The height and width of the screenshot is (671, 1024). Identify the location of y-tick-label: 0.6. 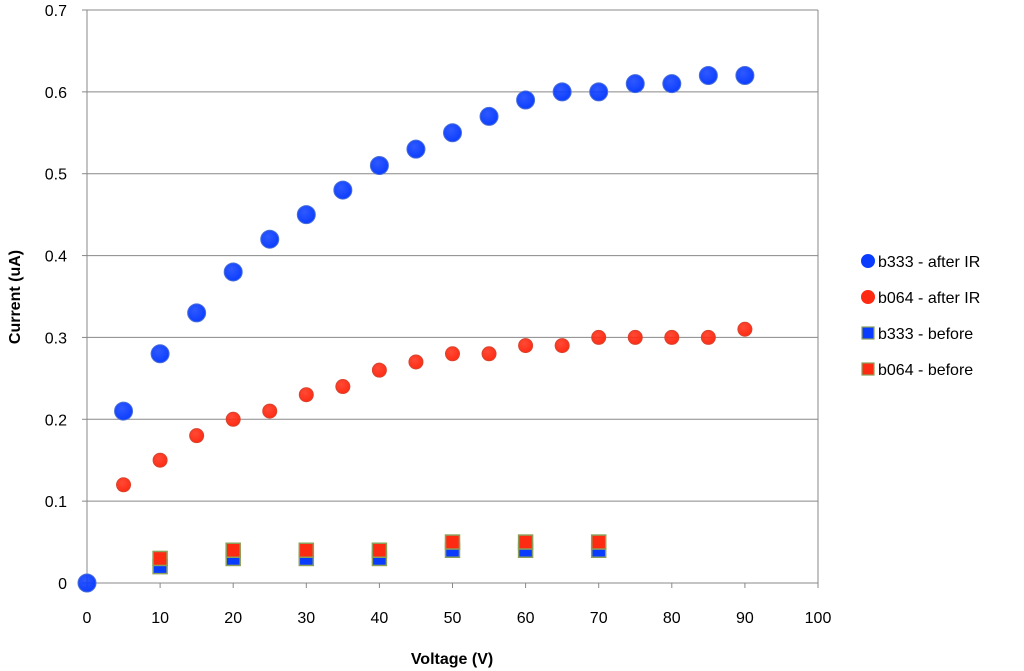
(56, 93).